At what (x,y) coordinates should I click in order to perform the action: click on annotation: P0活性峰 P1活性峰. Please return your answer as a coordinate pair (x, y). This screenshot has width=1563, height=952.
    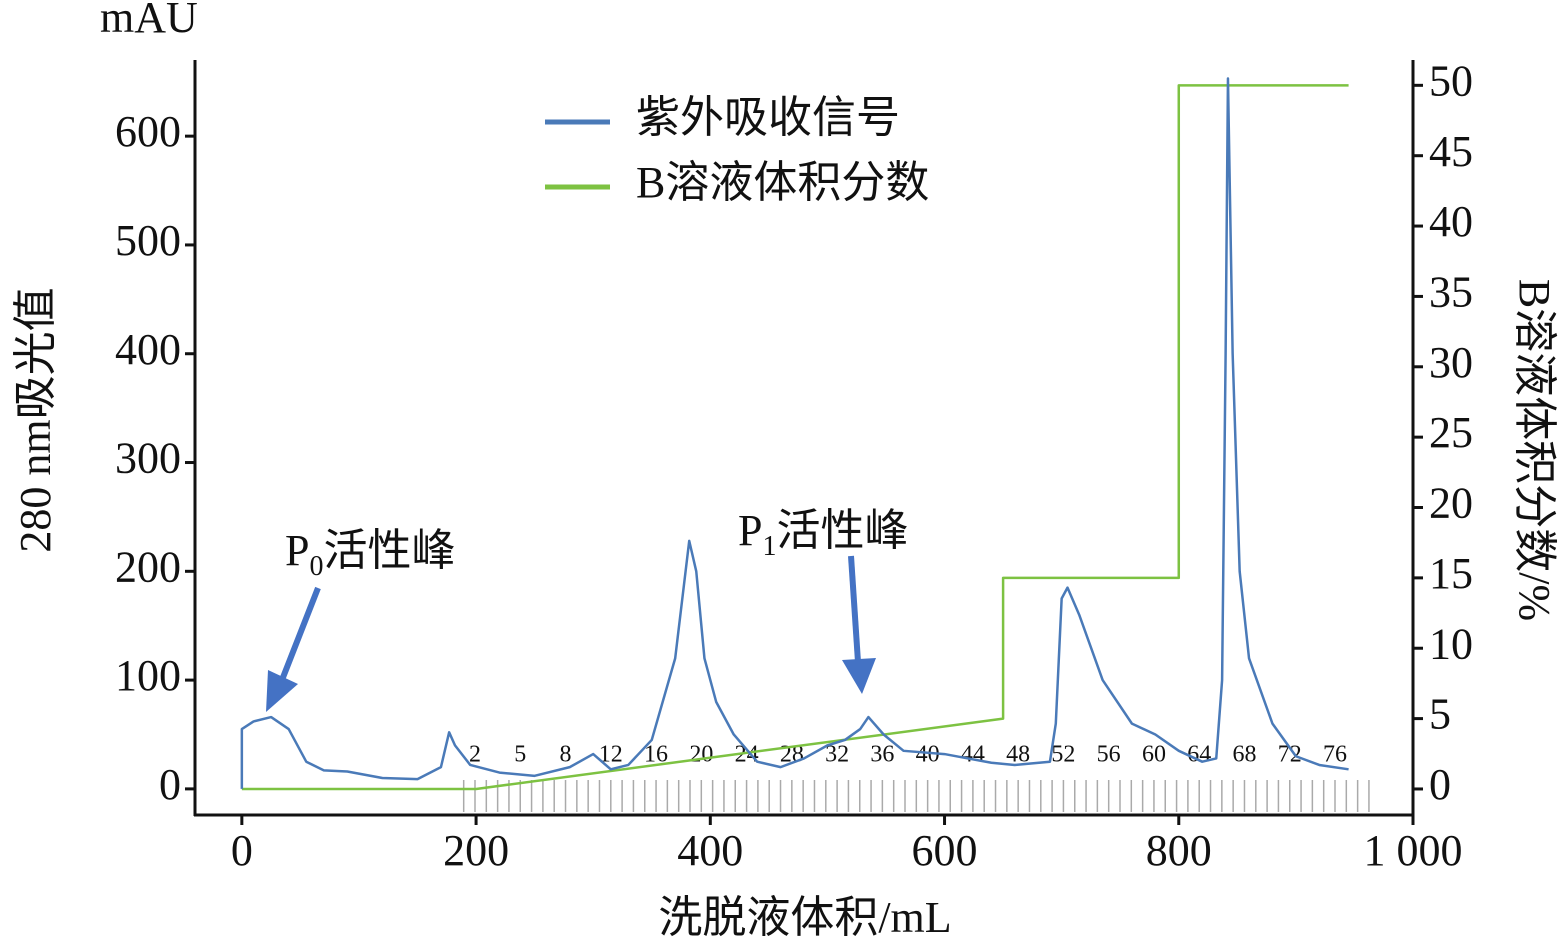
    Looking at the image, I should click on (587, 609).